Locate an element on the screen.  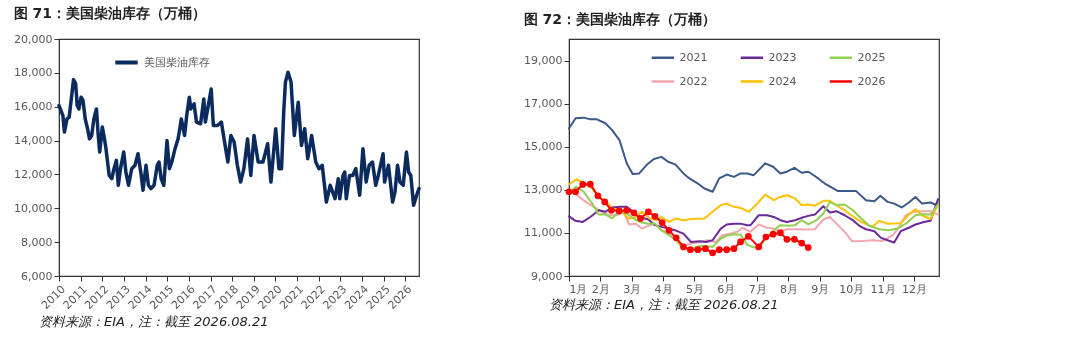
x-tick-label: 4月 is located at coordinates (663, 289).